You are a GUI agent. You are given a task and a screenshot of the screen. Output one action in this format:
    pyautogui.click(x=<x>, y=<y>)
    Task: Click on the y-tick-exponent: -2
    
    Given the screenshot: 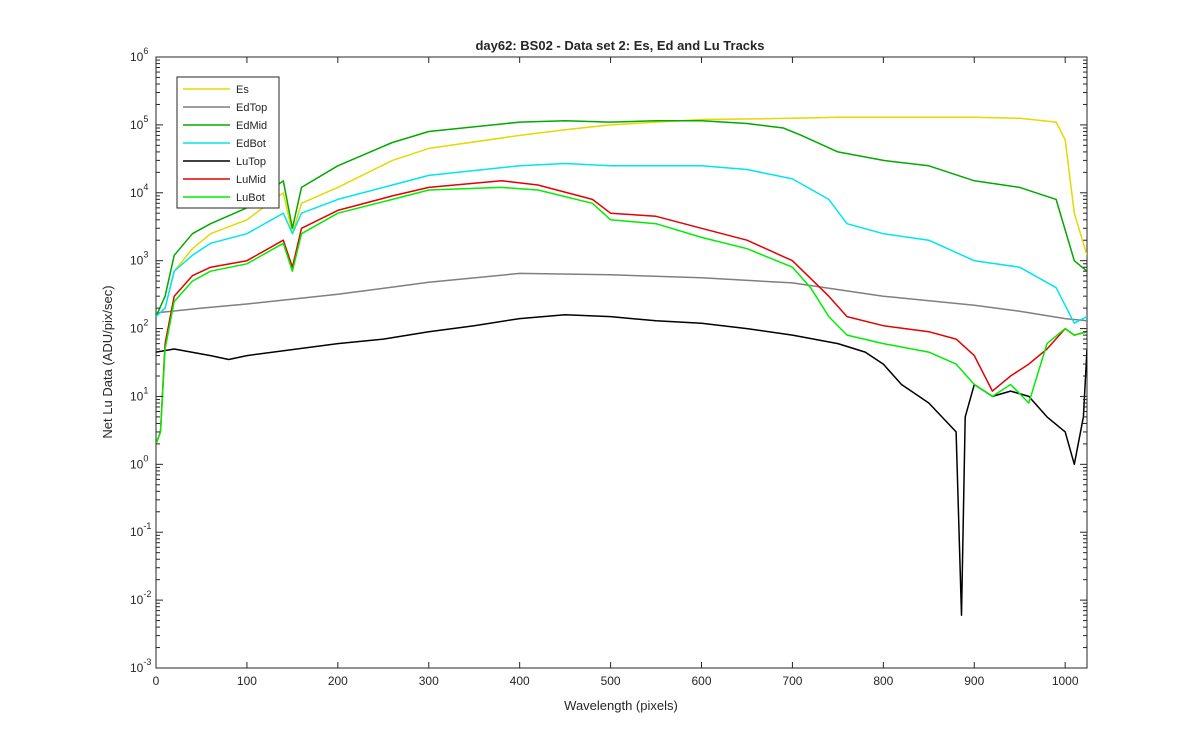 What is the action you would take?
    pyautogui.click(x=147, y=594)
    